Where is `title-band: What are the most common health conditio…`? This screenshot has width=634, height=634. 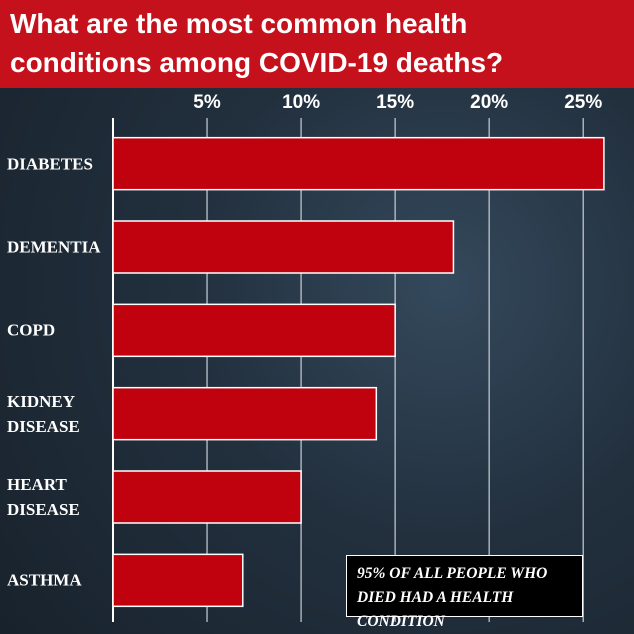
title-band: What are the most common health conditio… is located at coordinates (317, 44).